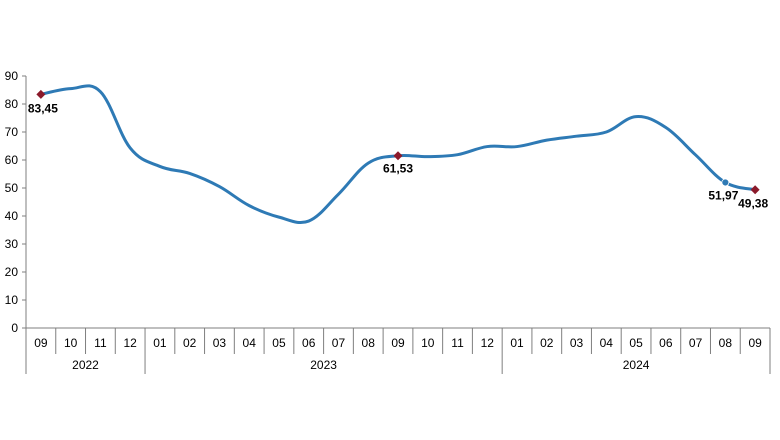 This screenshot has height=440, width=780. Describe the element at coordinates (12, 76) in the screenshot. I see `y-tick-label: 90` at that location.